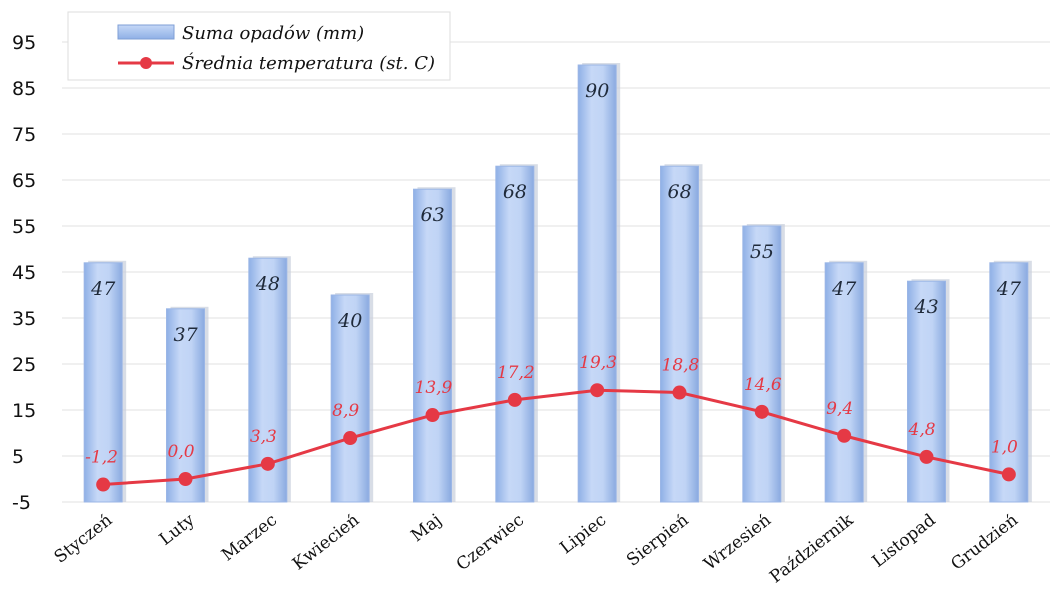 Image resolution: width=1055 pixels, height=612 pixels. I want to click on x-tick-label: Sierpień, so click(658, 540).